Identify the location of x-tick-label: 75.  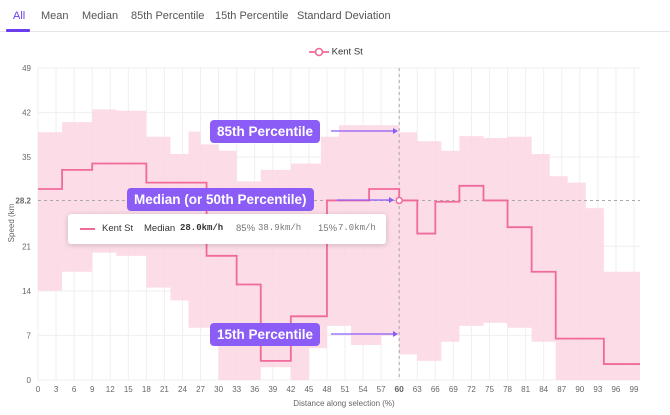
(489, 389).